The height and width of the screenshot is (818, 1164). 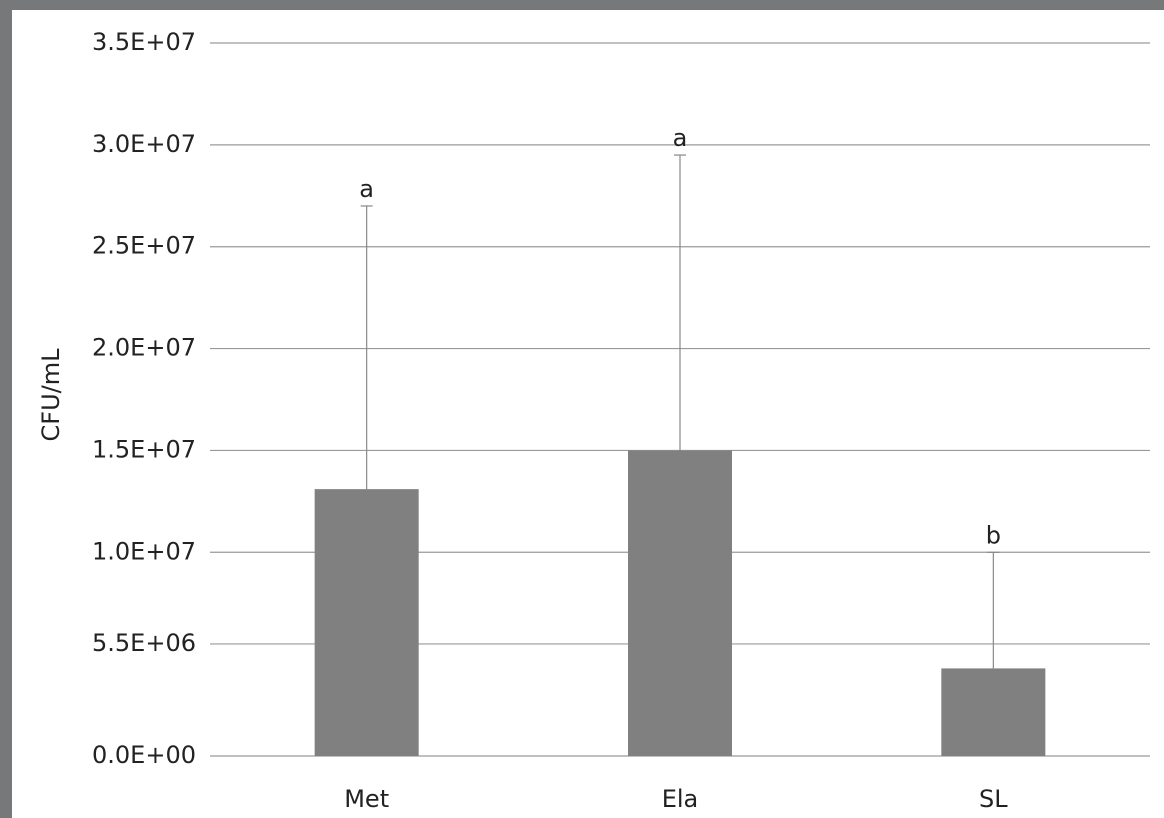 What do you see at coordinates (144, 755) in the screenshot?
I see `y-tick-label: 0.0E+00` at bounding box center [144, 755].